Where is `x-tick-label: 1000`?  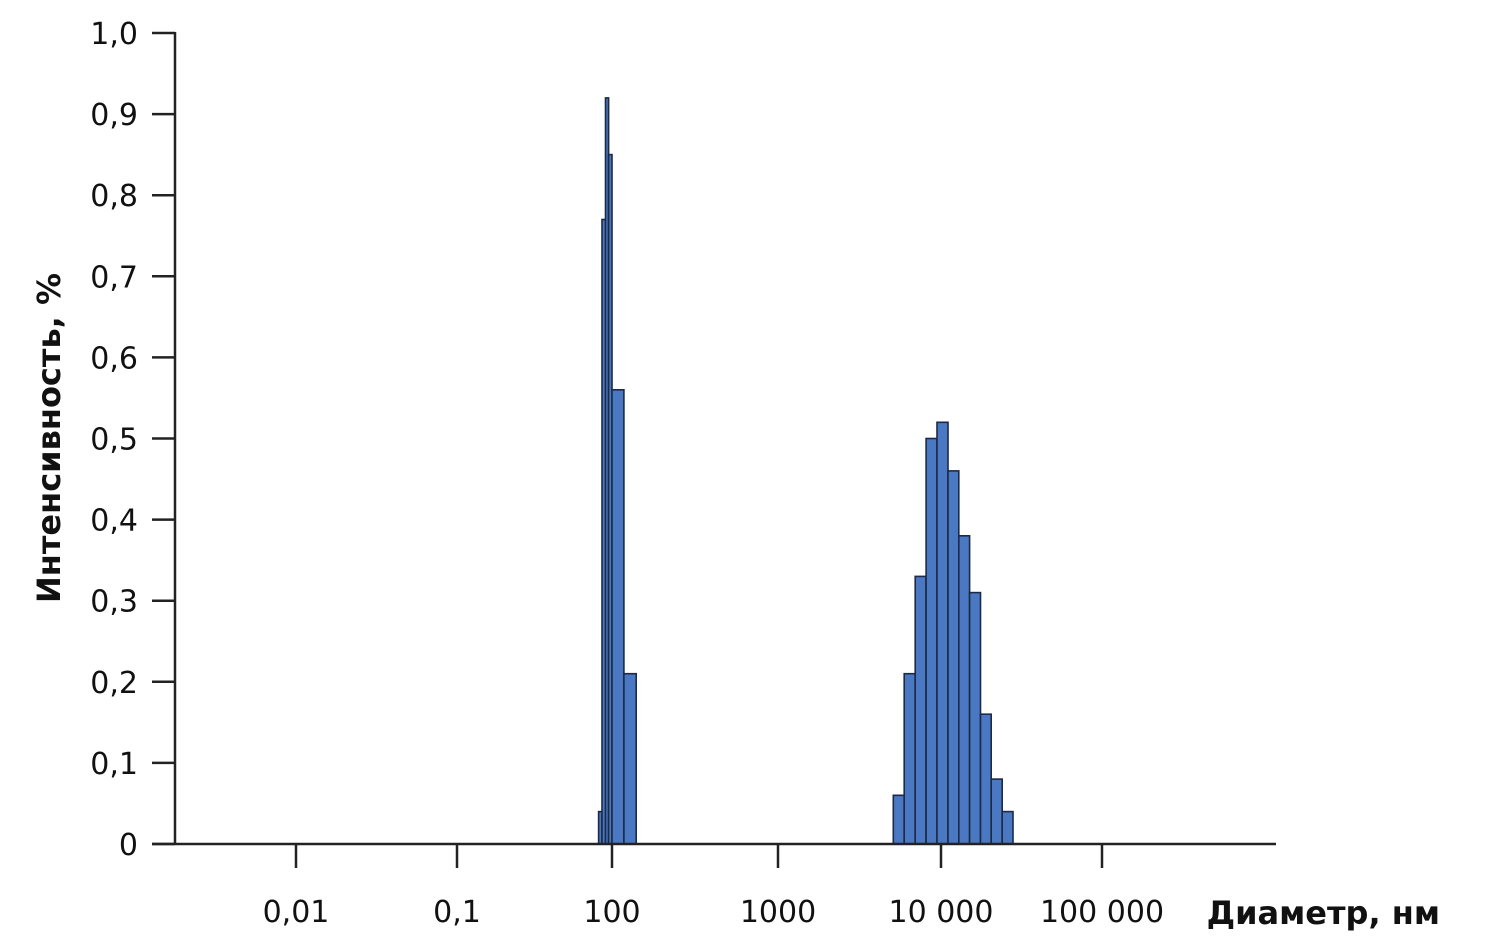 x-tick-label: 1000 is located at coordinates (778, 912).